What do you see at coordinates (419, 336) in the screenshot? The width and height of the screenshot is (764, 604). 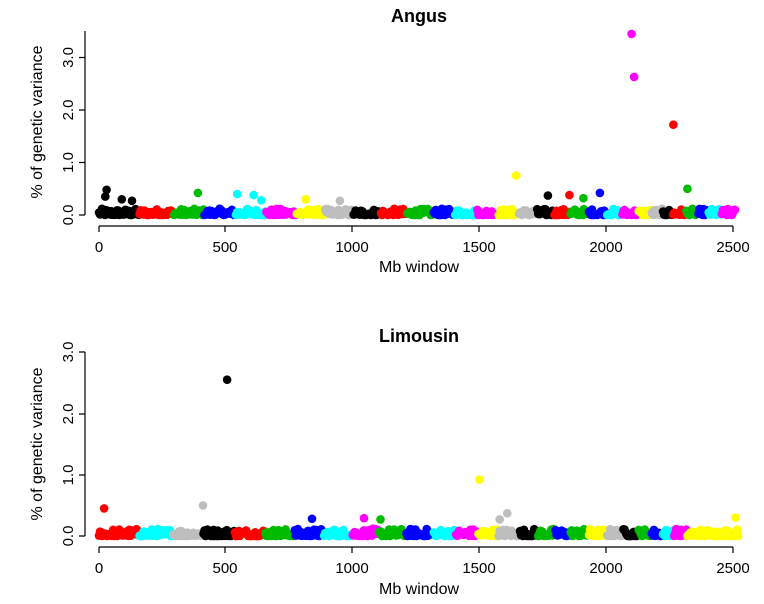 I see `chart-title: Limousin` at bounding box center [419, 336].